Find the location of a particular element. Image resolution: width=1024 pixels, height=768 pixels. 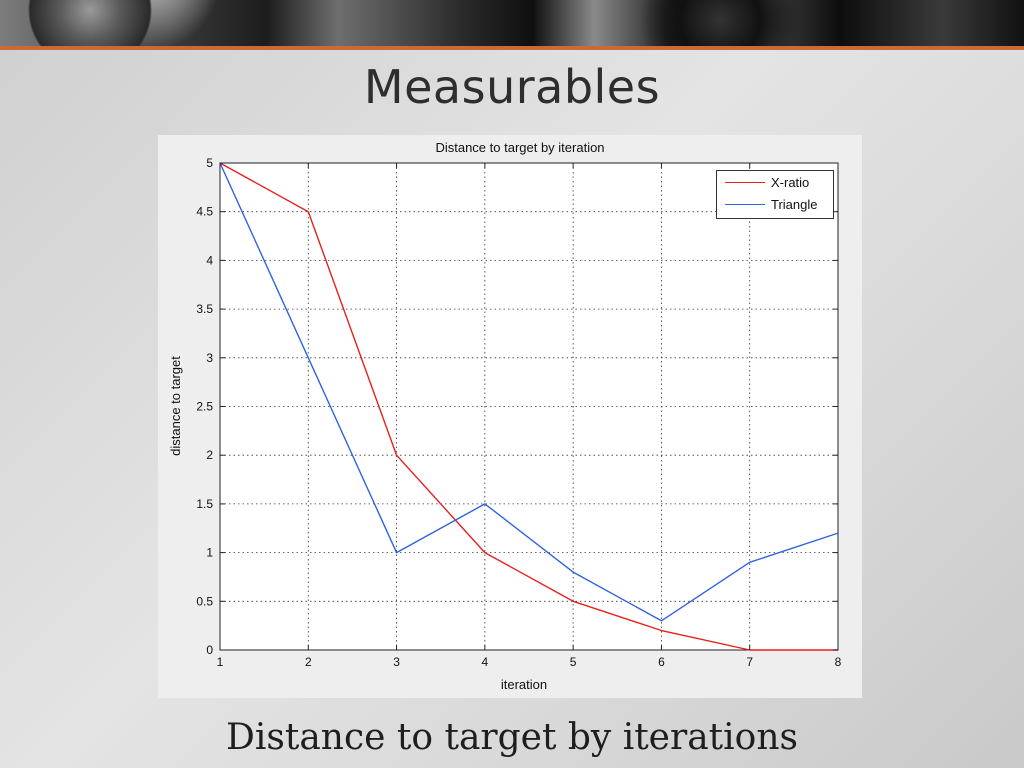

legend-label-xratio: X-ratio is located at coordinates (790, 182).